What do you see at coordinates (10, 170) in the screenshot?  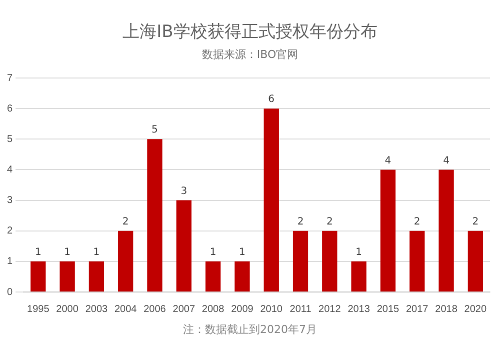 I see `y-tick-label: 4` at bounding box center [10, 170].